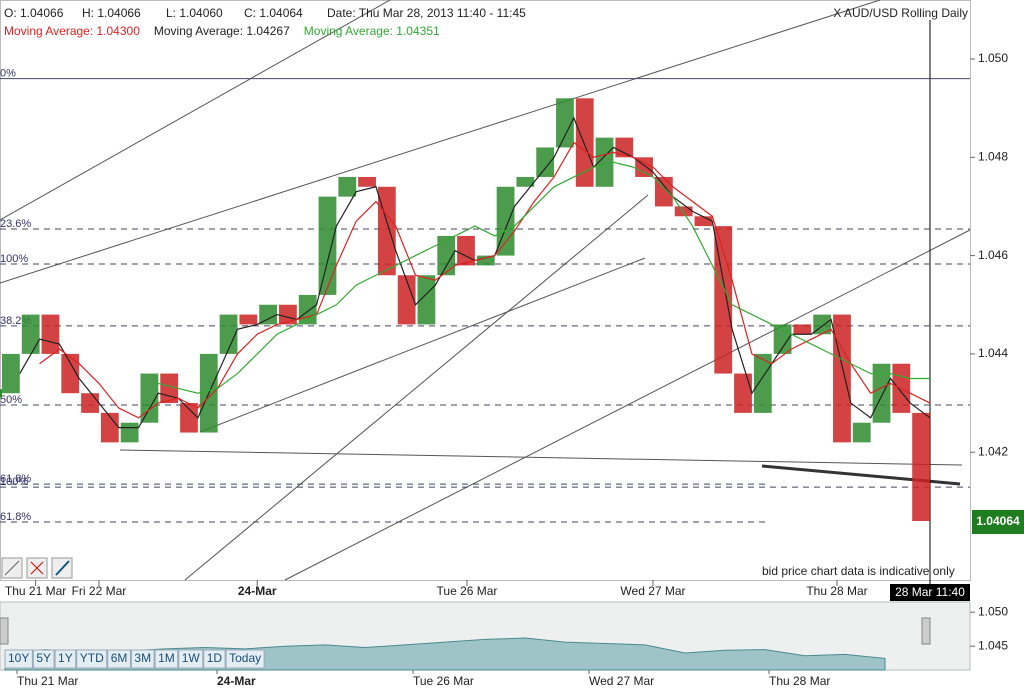 This screenshot has height=696, width=1024. What do you see at coordinates (993, 611) in the screenshot?
I see `nav-y-tick-label: 1.050` at bounding box center [993, 611].